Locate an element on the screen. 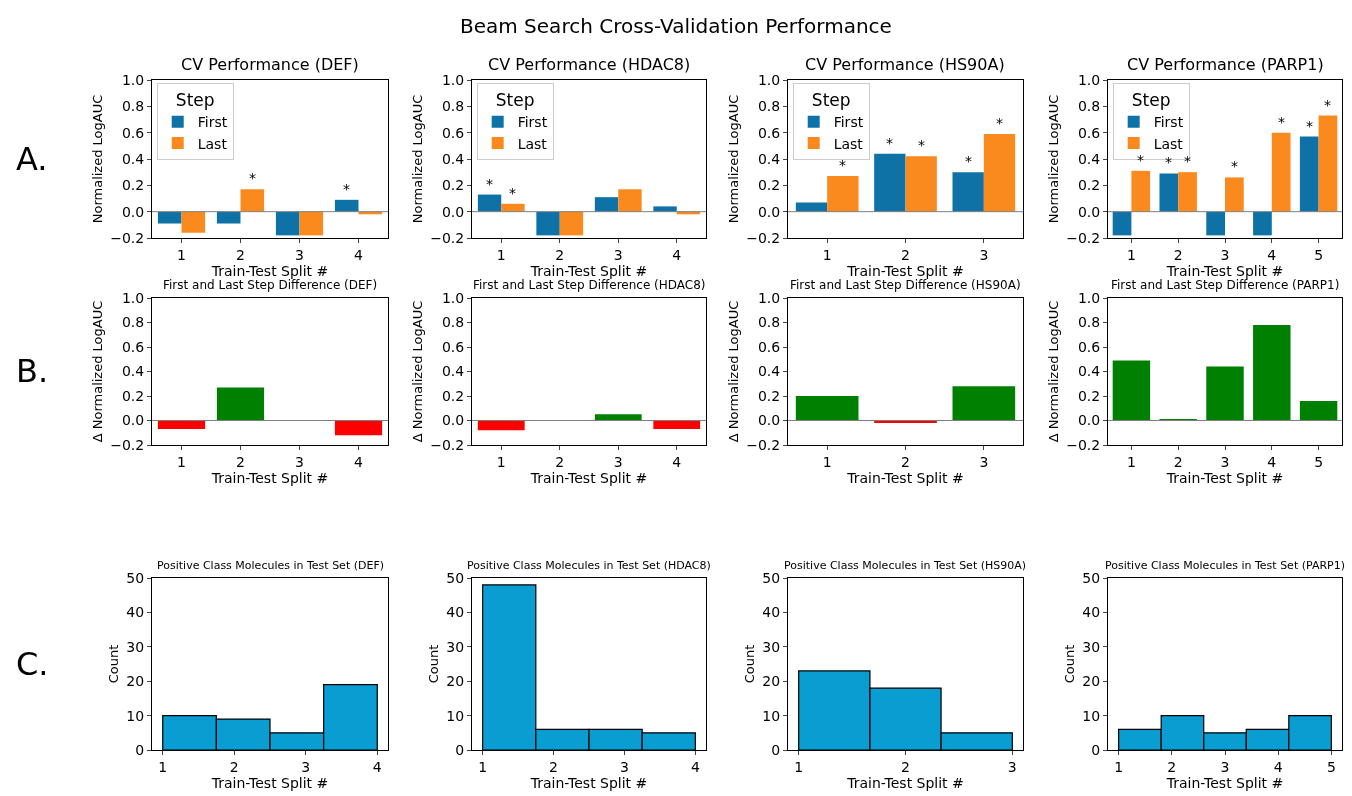  chart-title: Positive Class Molecules in Test Set (HS90A) is located at coordinates (905, 565).